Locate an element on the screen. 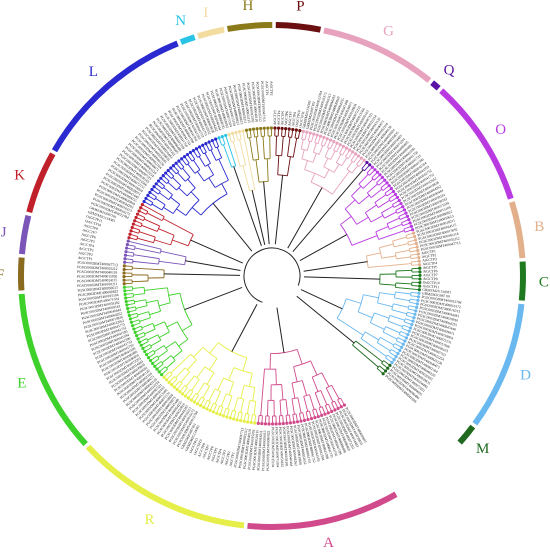 The height and width of the screenshot is (553, 550). leaf-label: PGSC0003DMT400050613 is located at coordinates (97, 289).